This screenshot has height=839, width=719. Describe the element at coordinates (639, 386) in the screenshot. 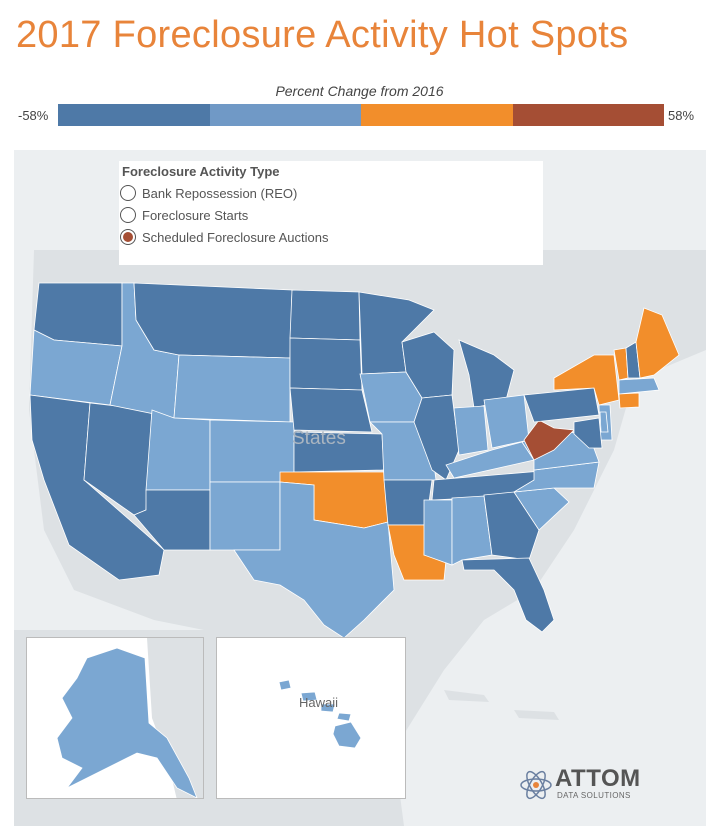

I see `state-MA` at that location.